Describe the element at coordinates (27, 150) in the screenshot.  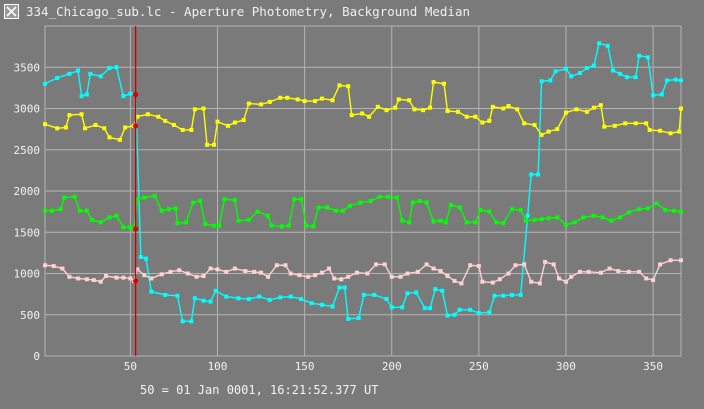
I see `y-tick-label: 2500` at that location.